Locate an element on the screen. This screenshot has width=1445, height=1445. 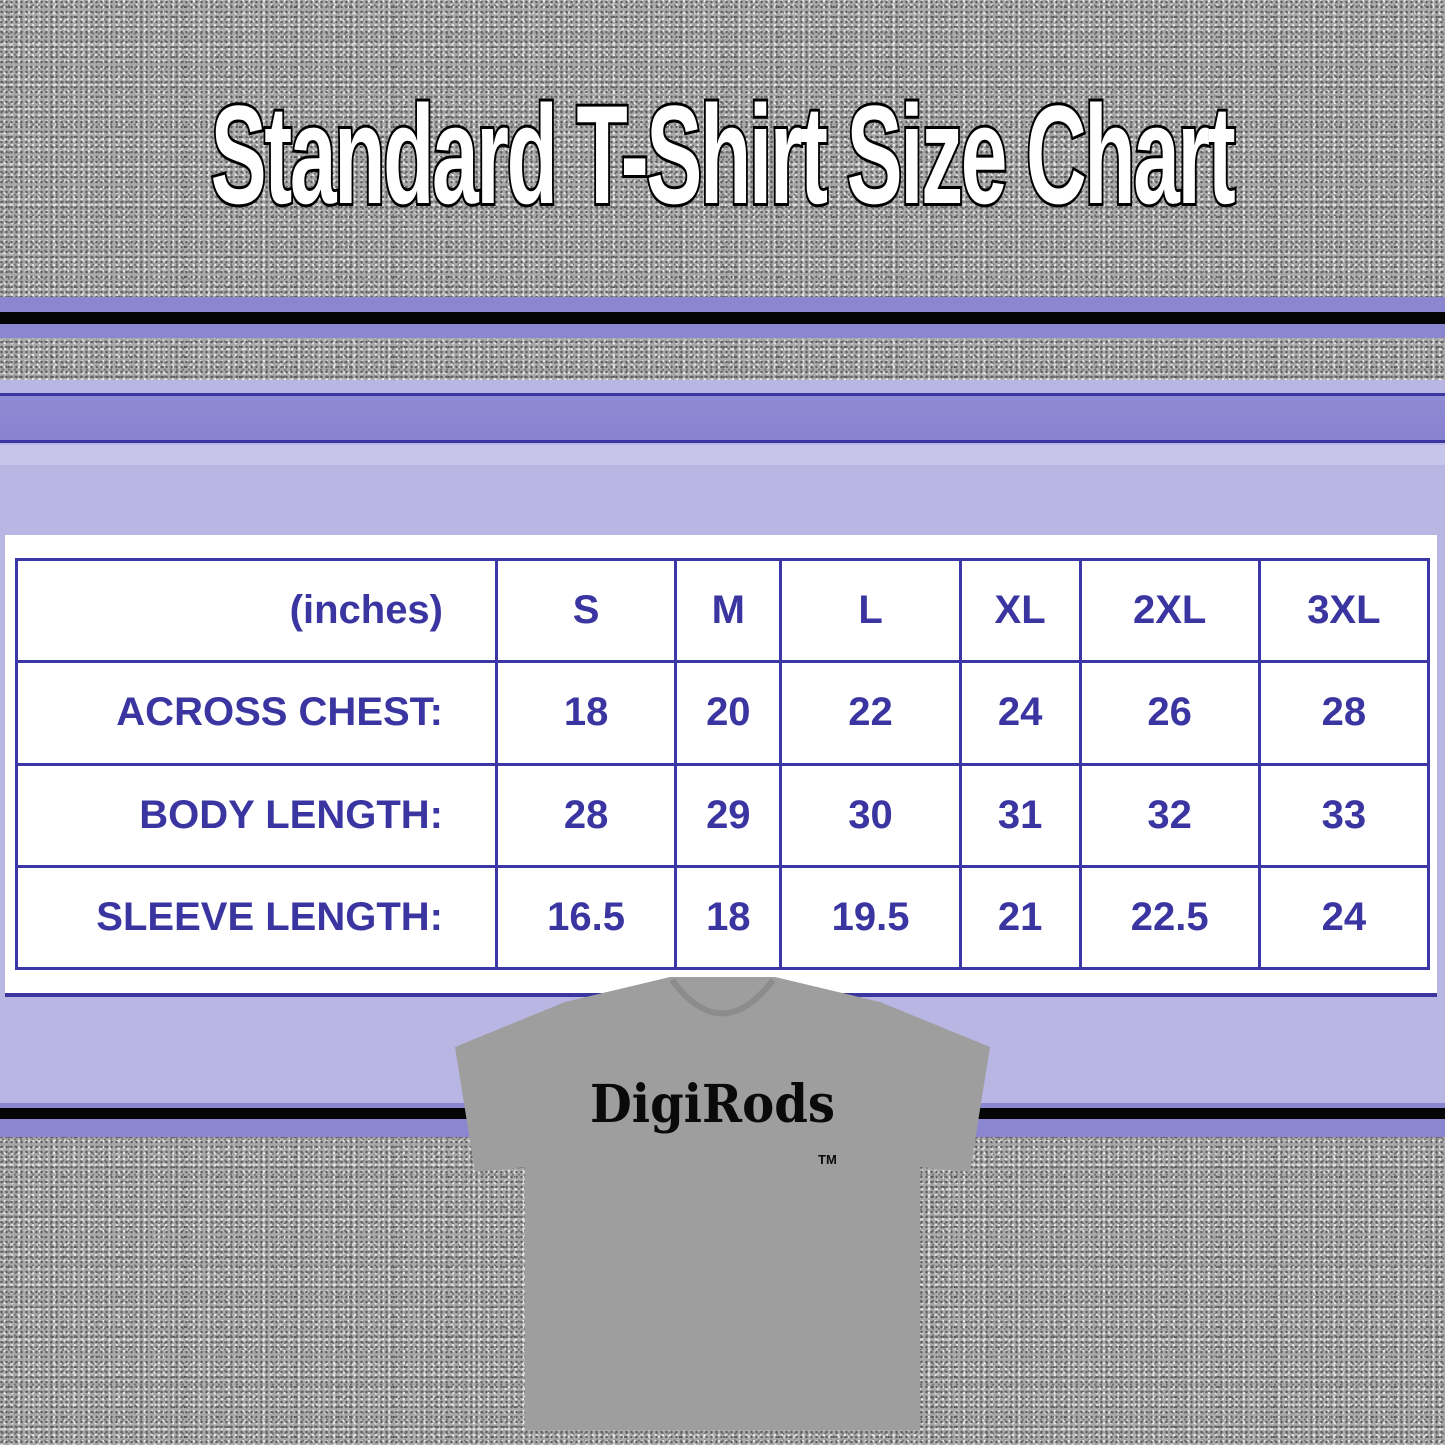
size-header: L is located at coordinates (870, 610).